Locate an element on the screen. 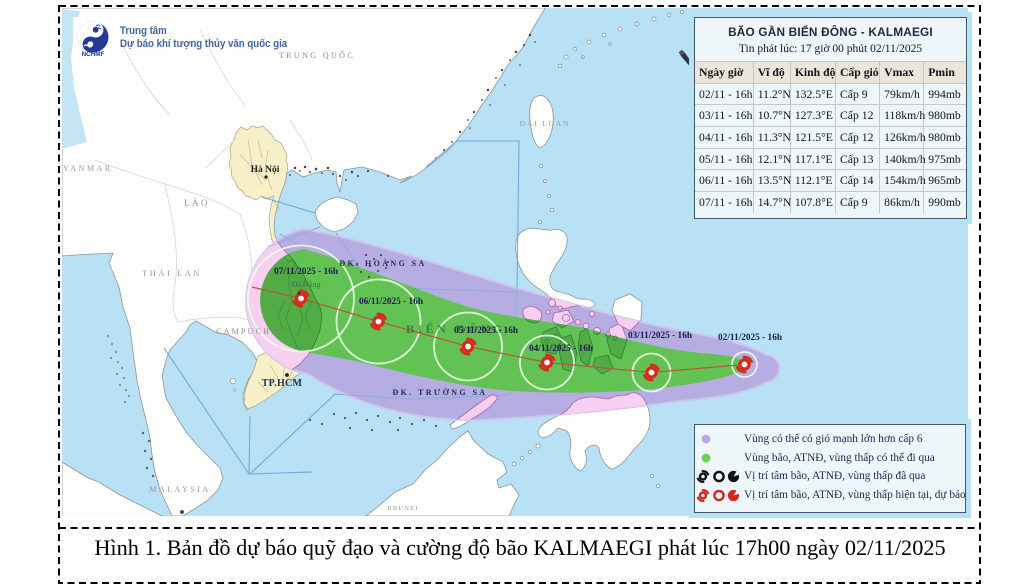 The height and width of the screenshot is (587, 1024). svg-text: BRUNEI is located at coordinates (402, 508).